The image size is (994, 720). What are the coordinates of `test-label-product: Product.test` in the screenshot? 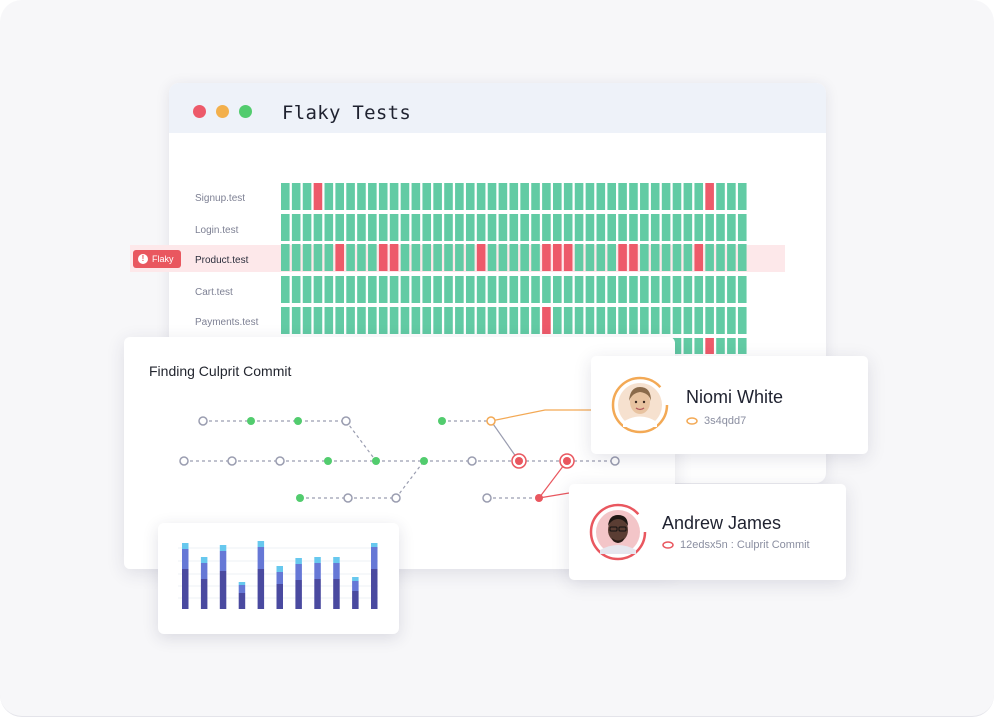 It's located at (222, 260).